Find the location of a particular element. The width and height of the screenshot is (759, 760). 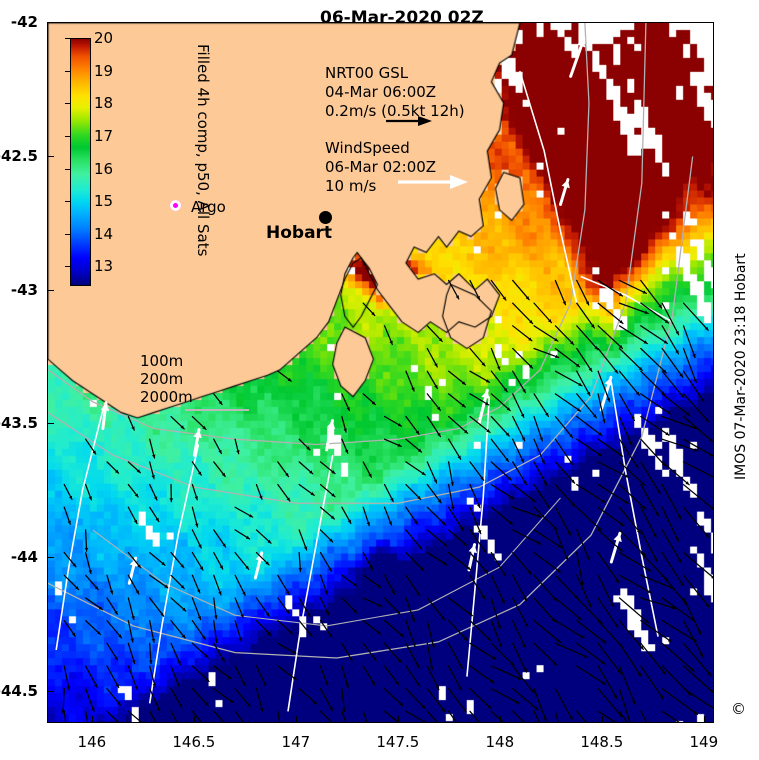

current-arrow-52-head is located at coordinates (68, 687).